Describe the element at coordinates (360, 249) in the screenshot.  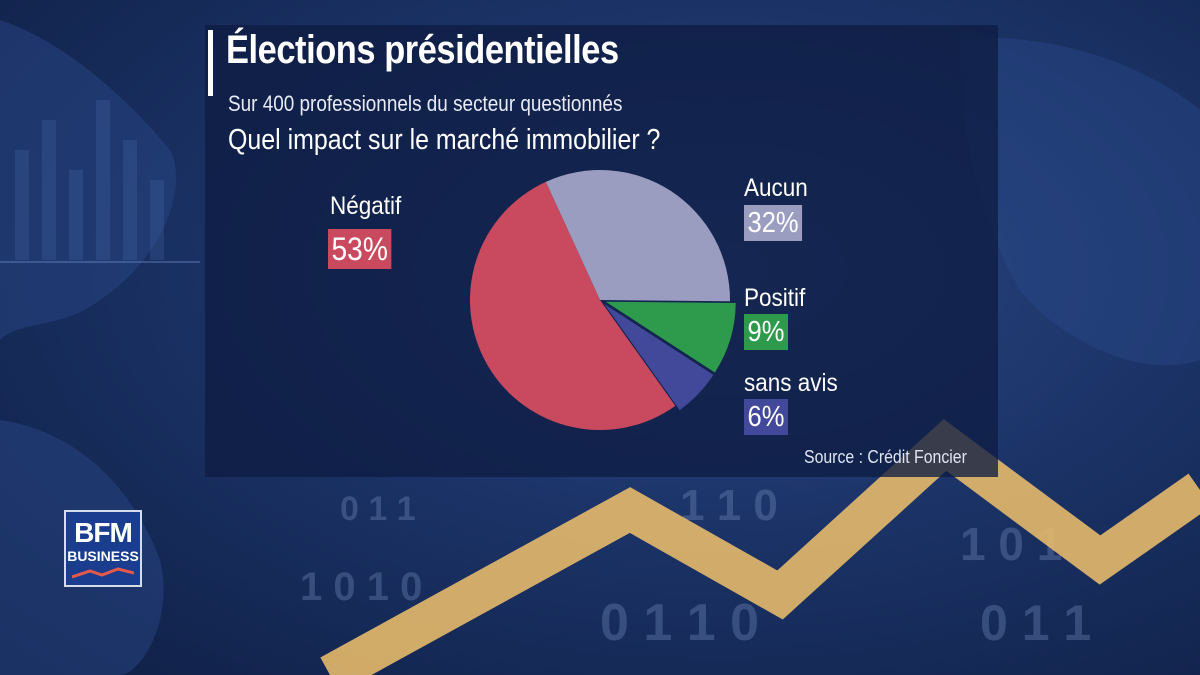
I see `slice-value-negatif: 53%` at that location.